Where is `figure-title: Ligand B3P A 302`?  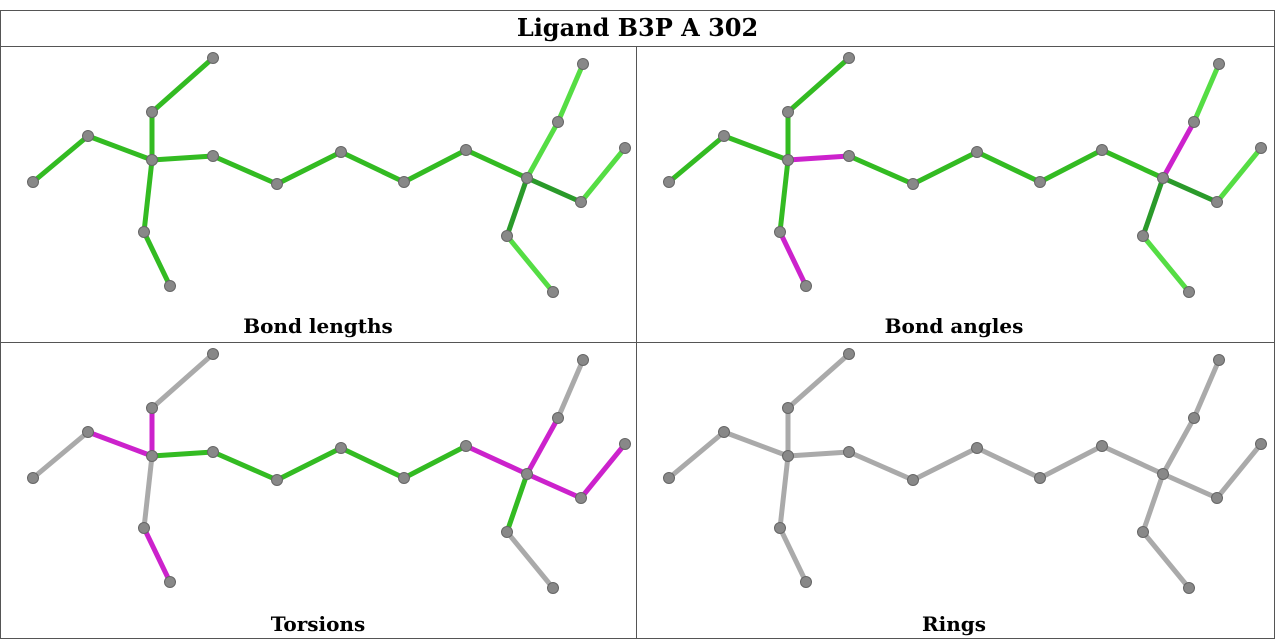
figure-title: Ligand B3P A 302 is located at coordinates (637, 27).